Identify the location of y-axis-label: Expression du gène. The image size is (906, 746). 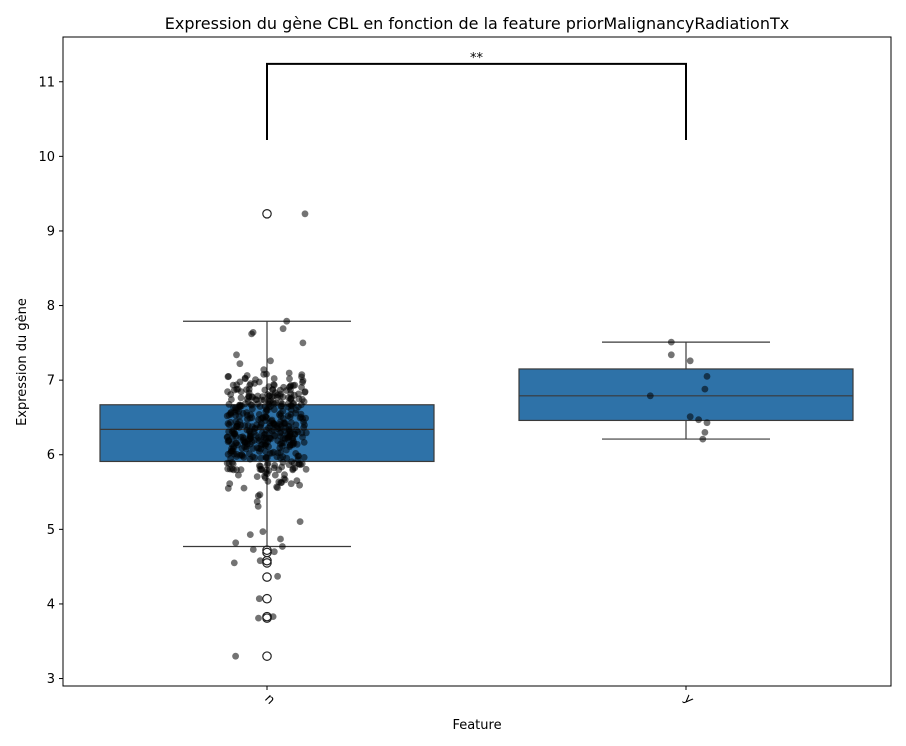
(22, 362).